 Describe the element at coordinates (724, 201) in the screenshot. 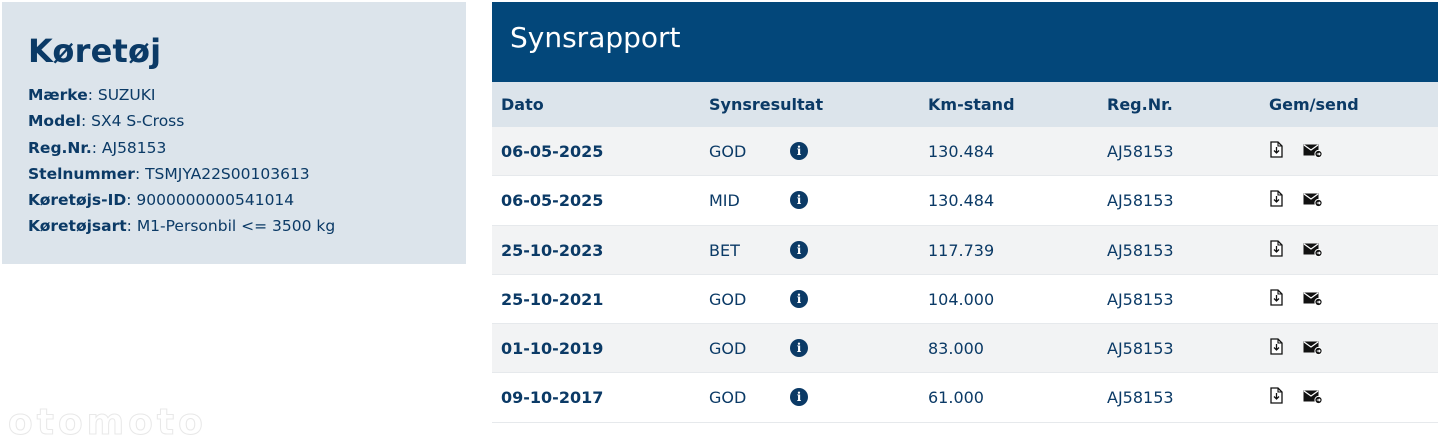

I see `row-result: MID` at that location.